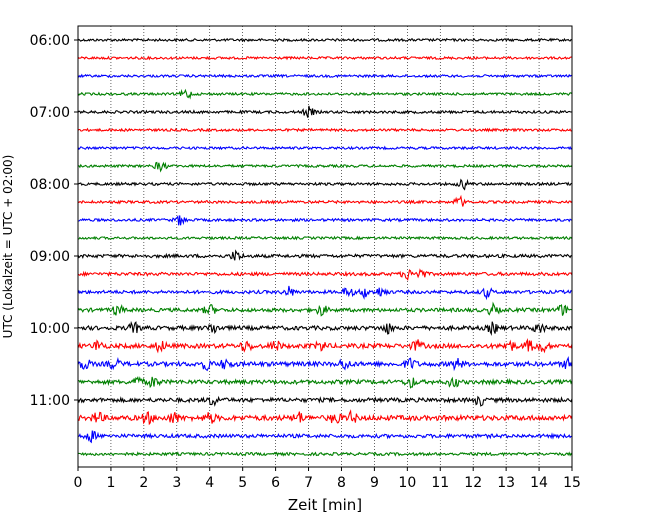 This screenshot has height=520, width=650. Describe the element at coordinates (8, 247) in the screenshot. I see `y-axis-label: UTC (Lokalzeit = UTC + 02:00)` at that location.